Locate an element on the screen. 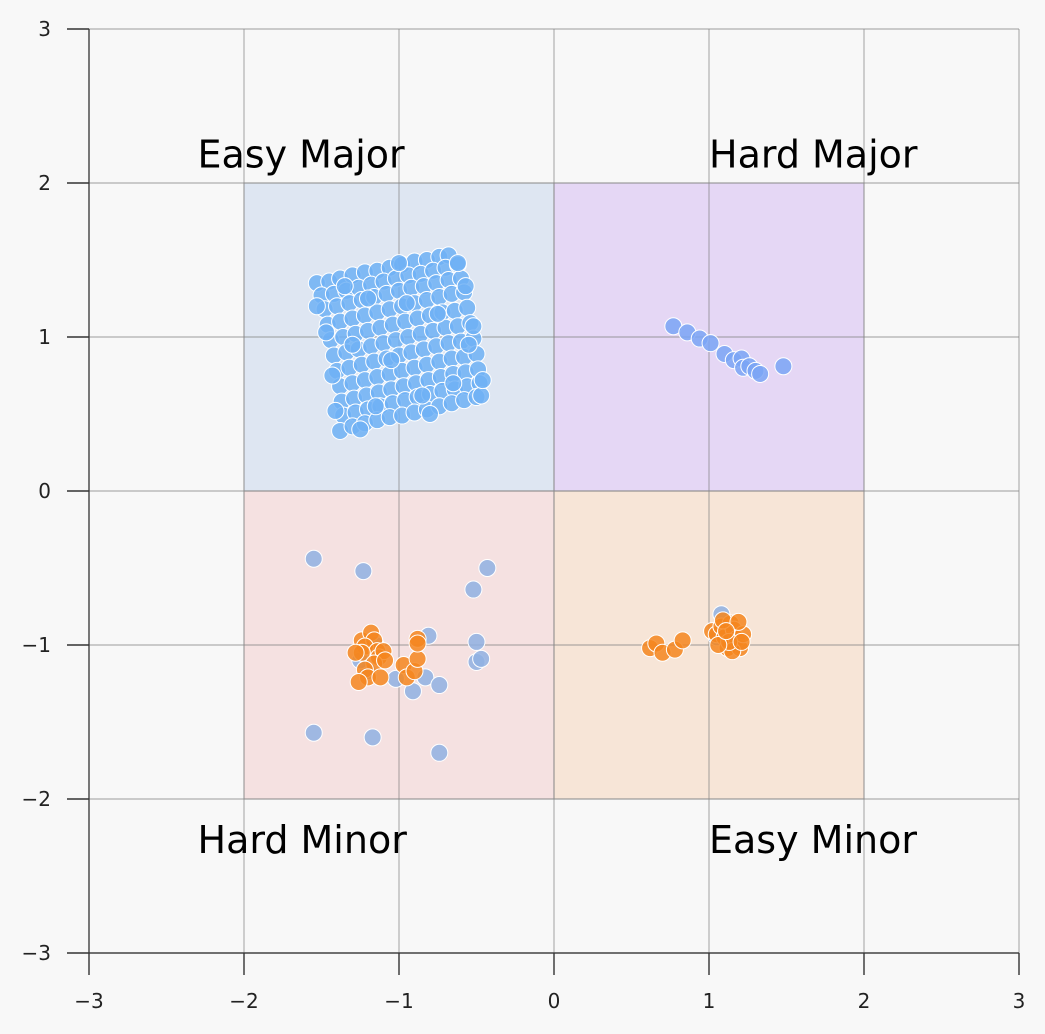 Image resolution: width=1045 pixels, height=1034 pixels. y-tick-label: 2 is located at coordinates (44, 183).